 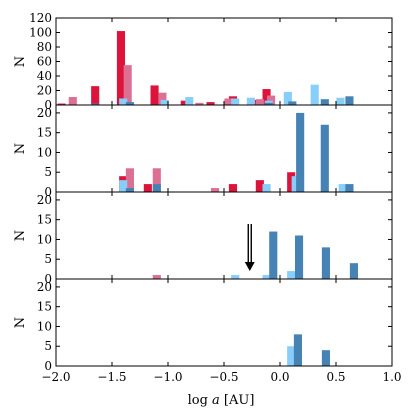 I want to click on arrow-head, so click(x=249, y=266).